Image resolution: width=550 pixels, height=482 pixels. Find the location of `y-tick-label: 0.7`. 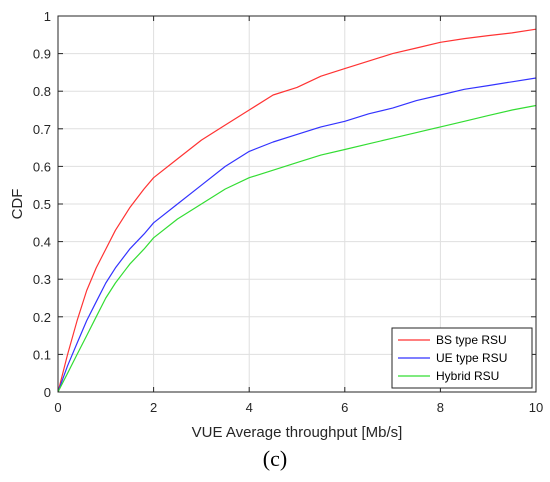

y-tick-label: 0.7 is located at coordinates (42, 129).